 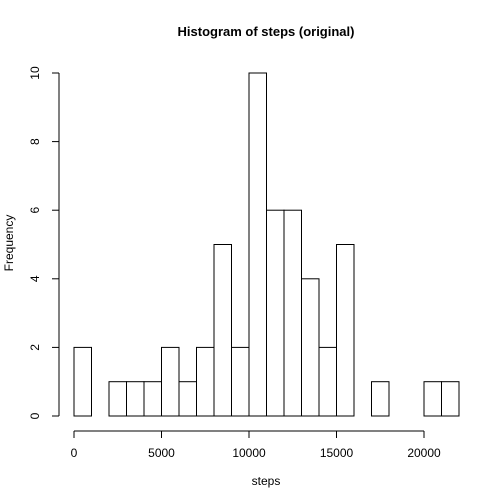 What do you see at coordinates (161, 453) in the screenshot?
I see `x-tick-label: 5000` at bounding box center [161, 453].